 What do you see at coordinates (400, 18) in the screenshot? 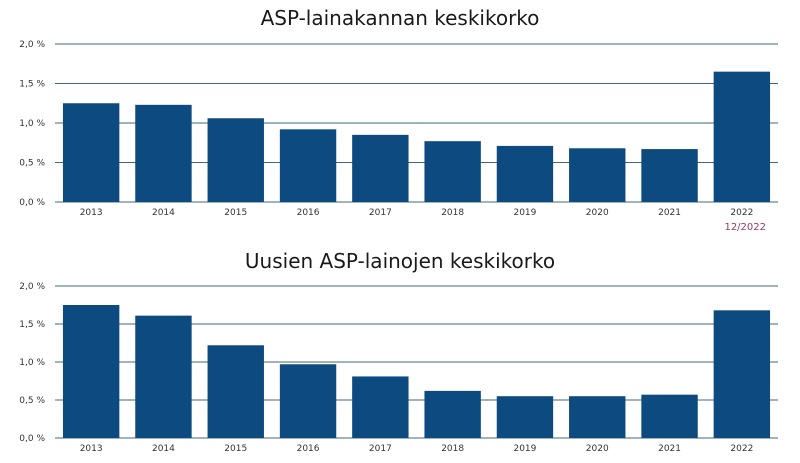
I see `chart-title: ASP-lainakannan keskikorko` at bounding box center [400, 18].